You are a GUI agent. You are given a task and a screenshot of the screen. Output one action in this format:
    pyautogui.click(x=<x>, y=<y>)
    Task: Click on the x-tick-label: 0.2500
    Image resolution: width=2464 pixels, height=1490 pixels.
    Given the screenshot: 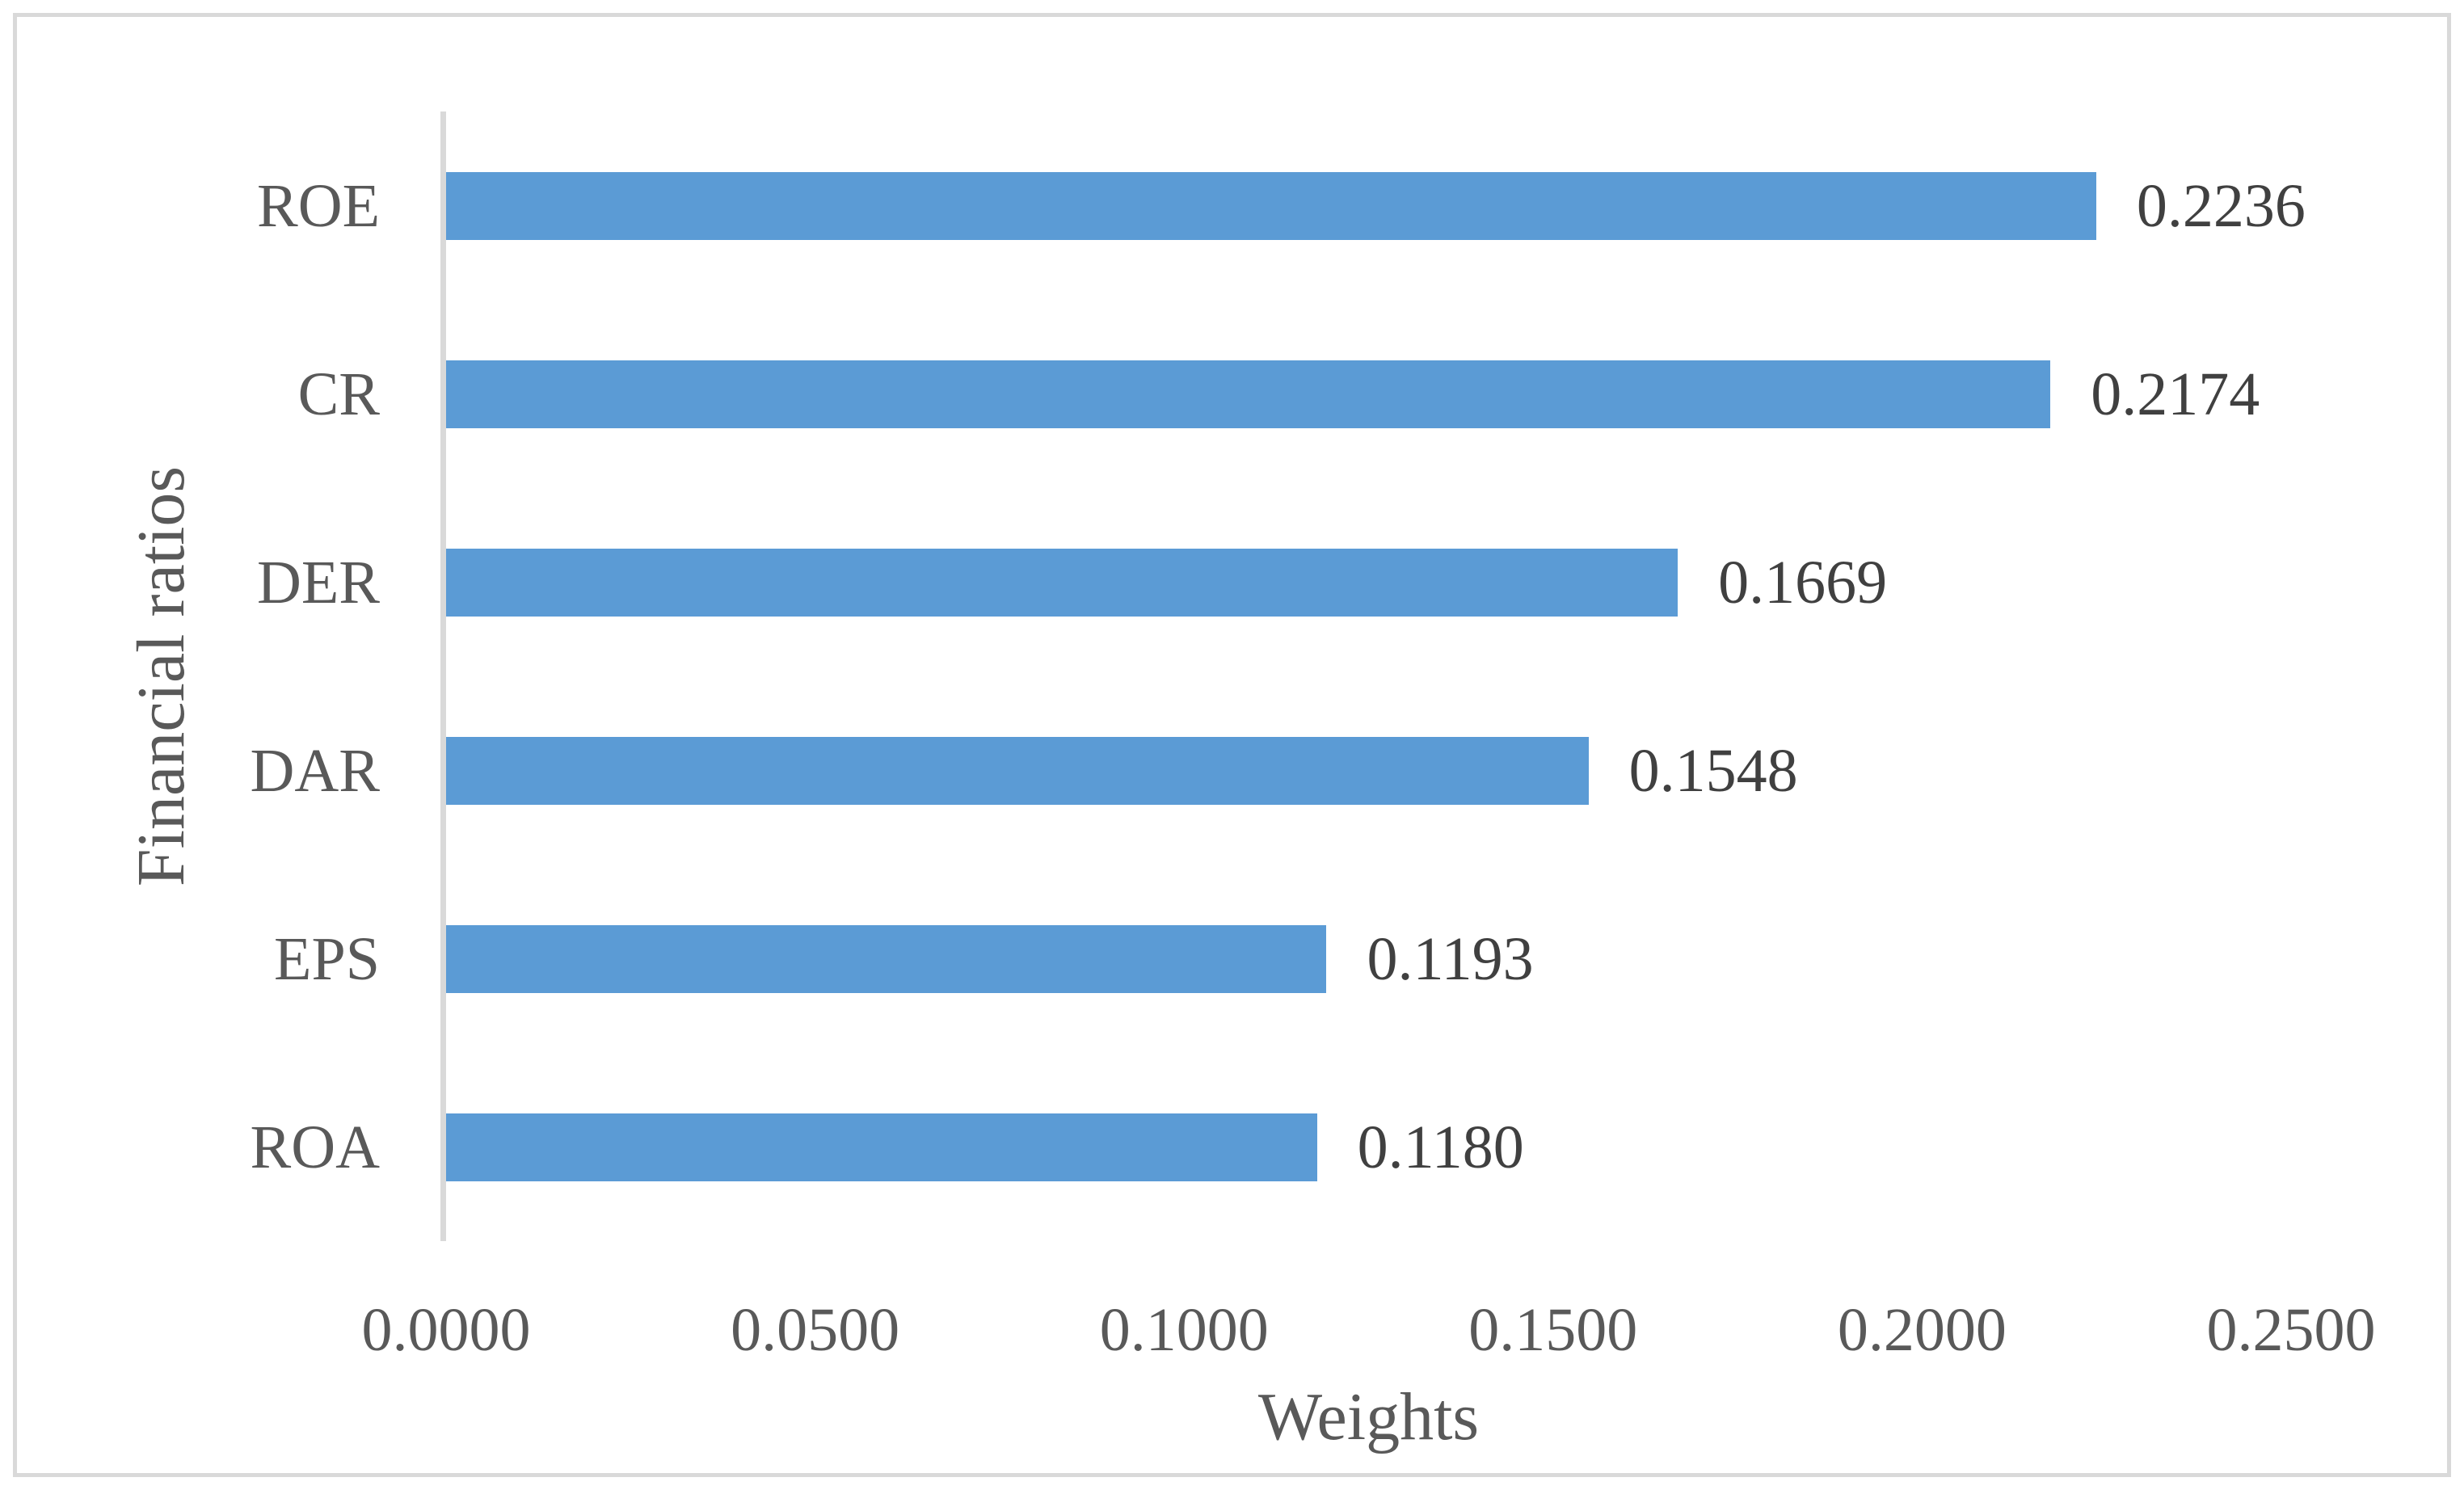 What is the action you would take?
    pyautogui.click(x=2291, y=1330)
    